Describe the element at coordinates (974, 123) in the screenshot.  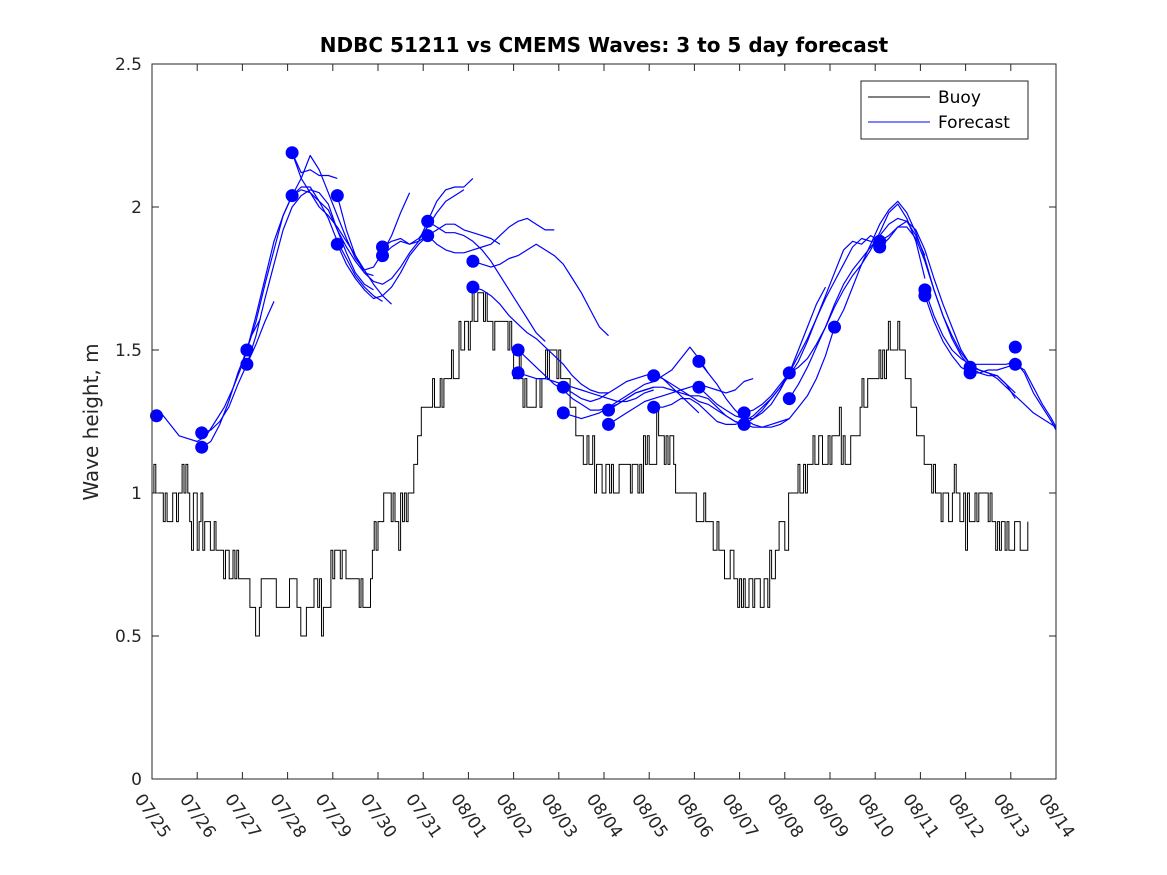
I see `legend-forecast-label: Forecast` at that location.